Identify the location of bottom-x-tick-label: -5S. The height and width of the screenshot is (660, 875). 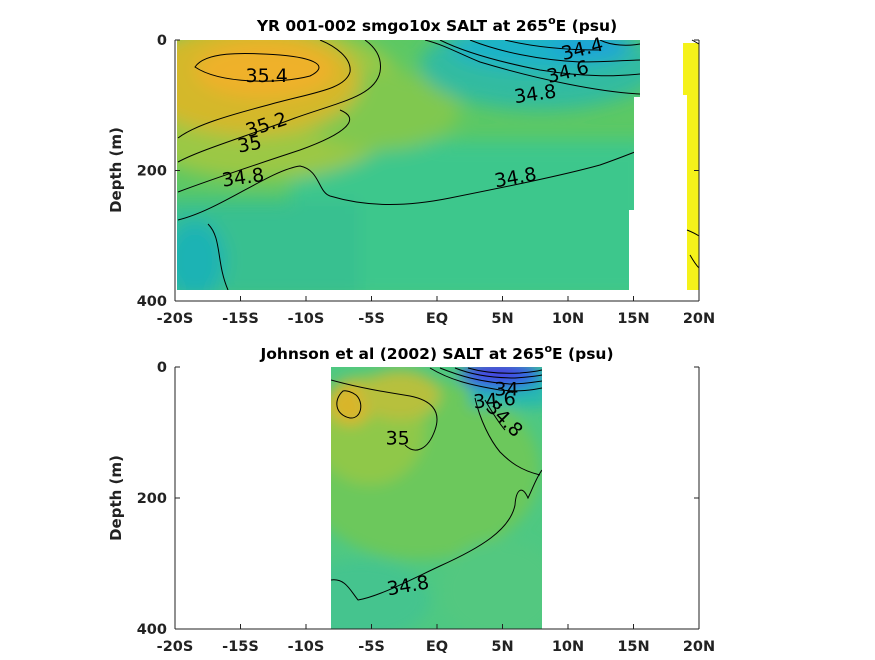
(371, 647).